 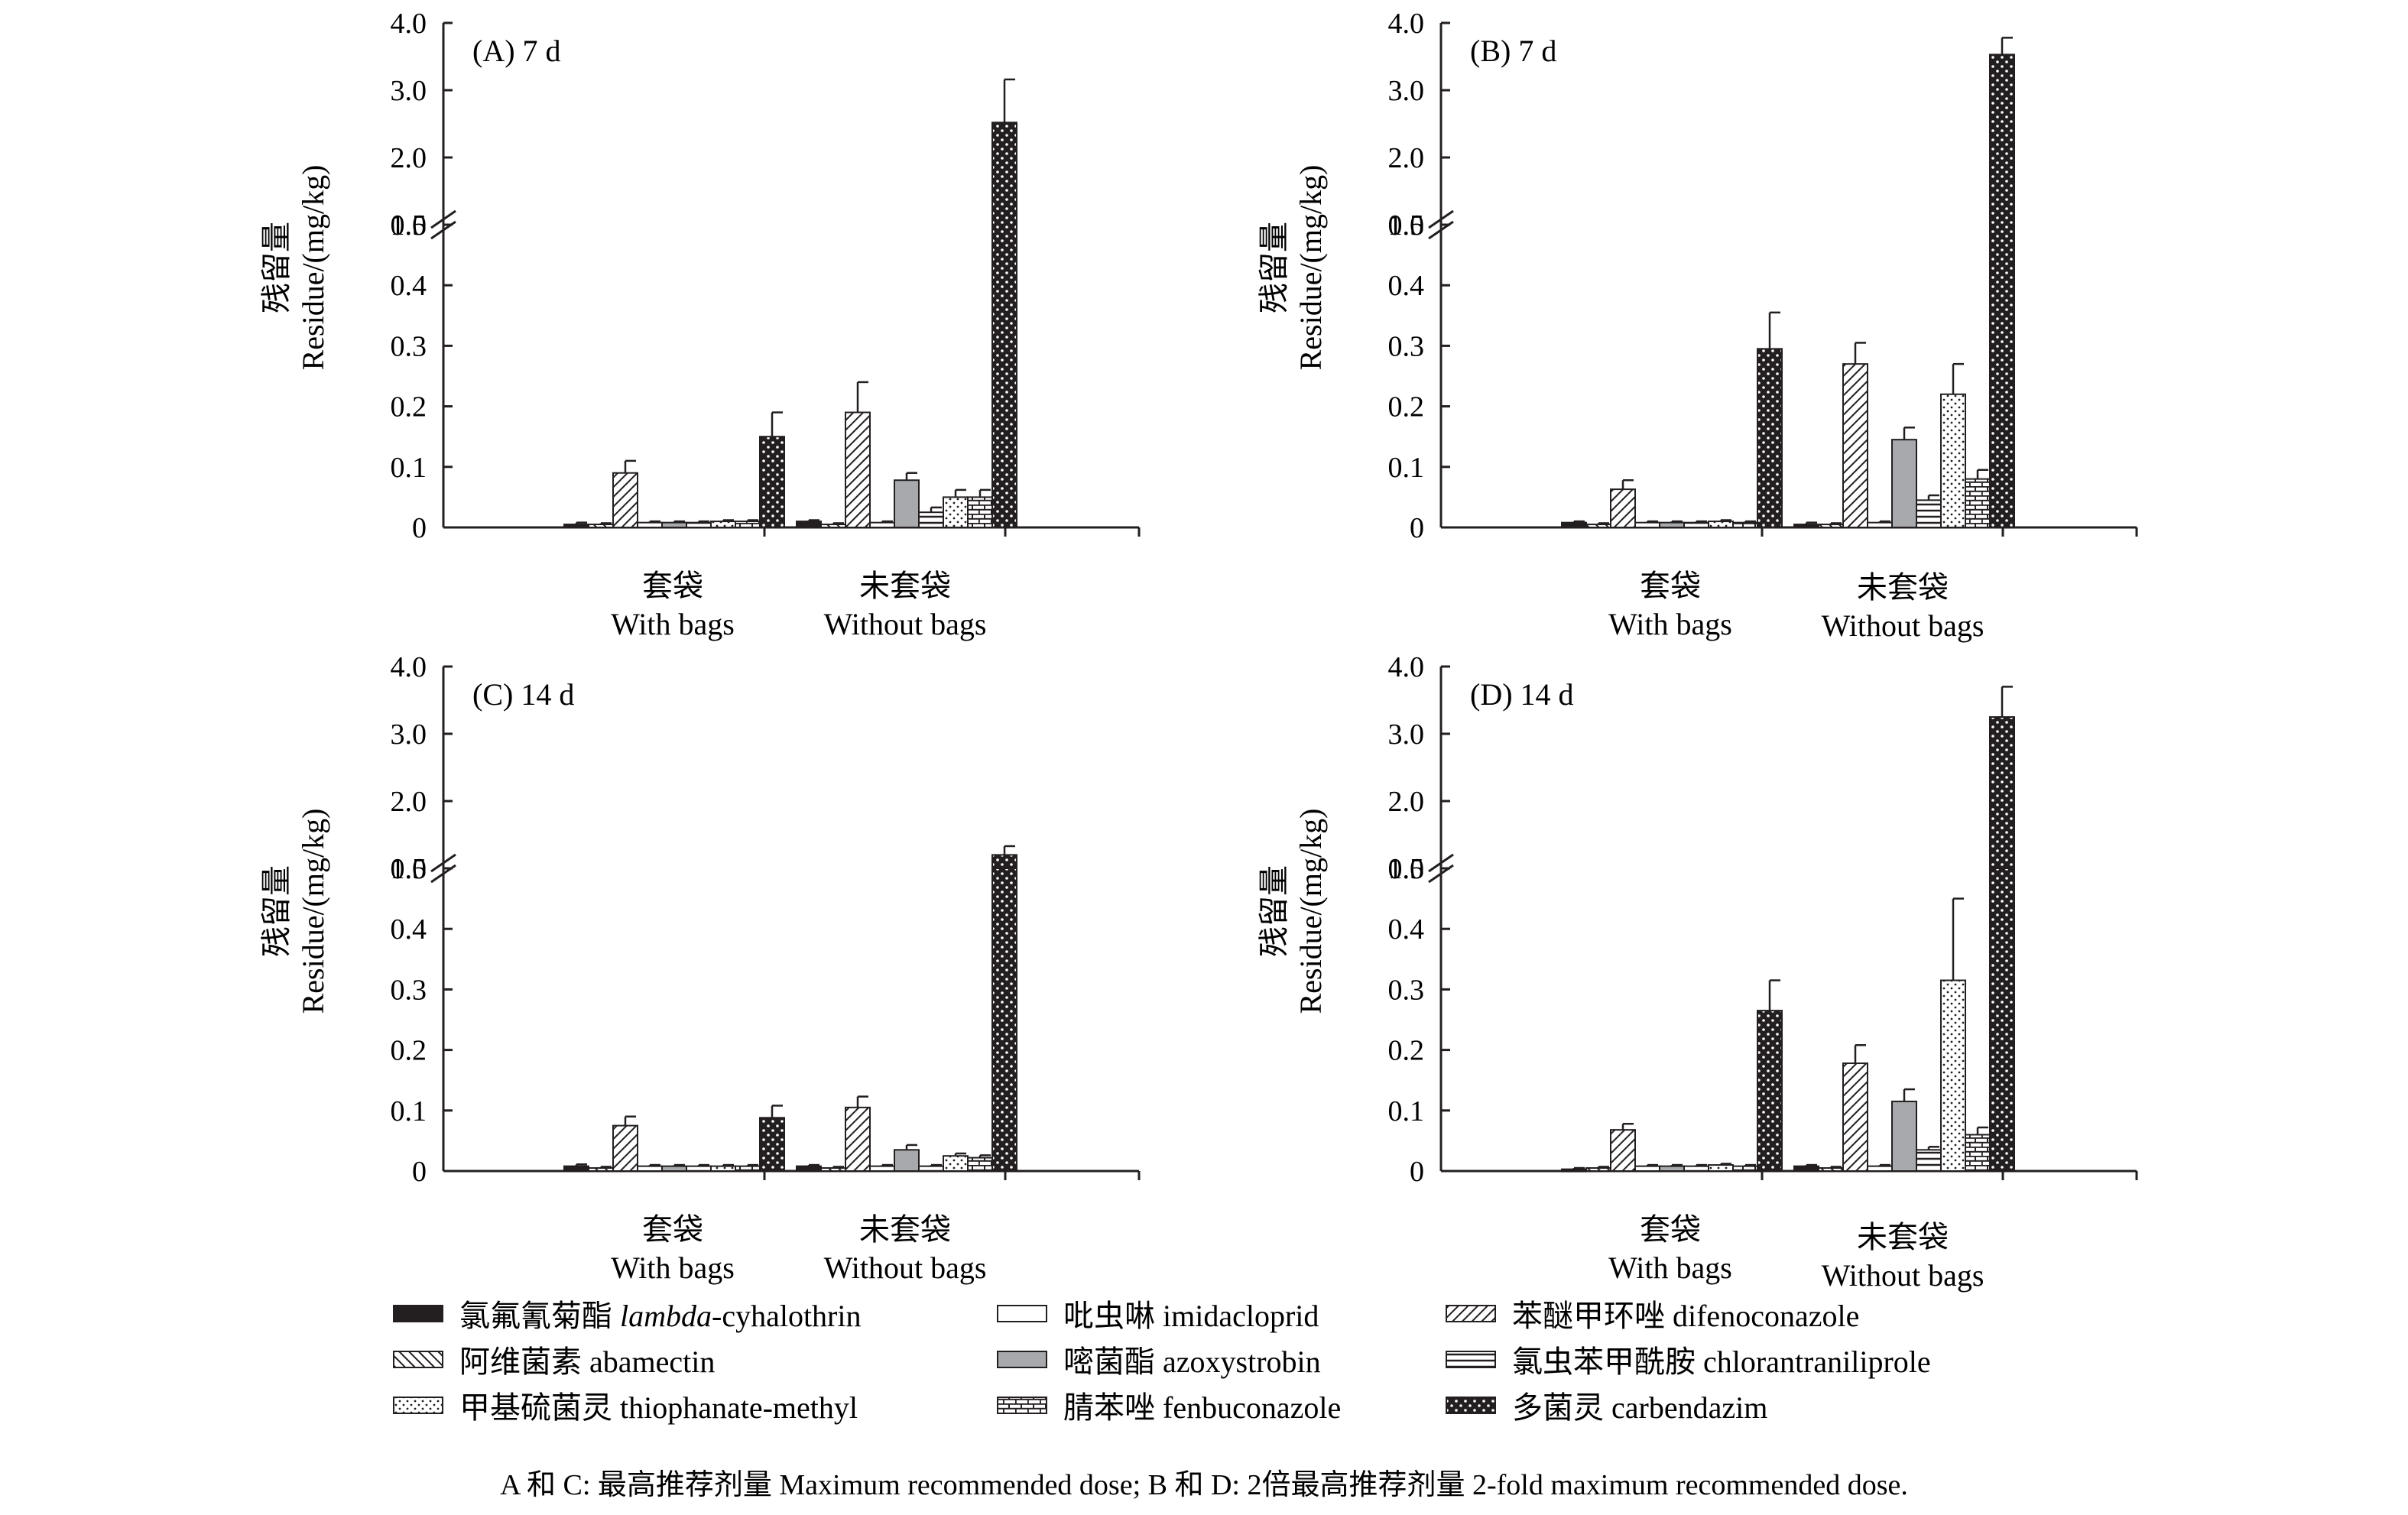 I want to click on legend-item: 苯醚甲环唑 difenoconazole, so click(x=1653, y=1316).